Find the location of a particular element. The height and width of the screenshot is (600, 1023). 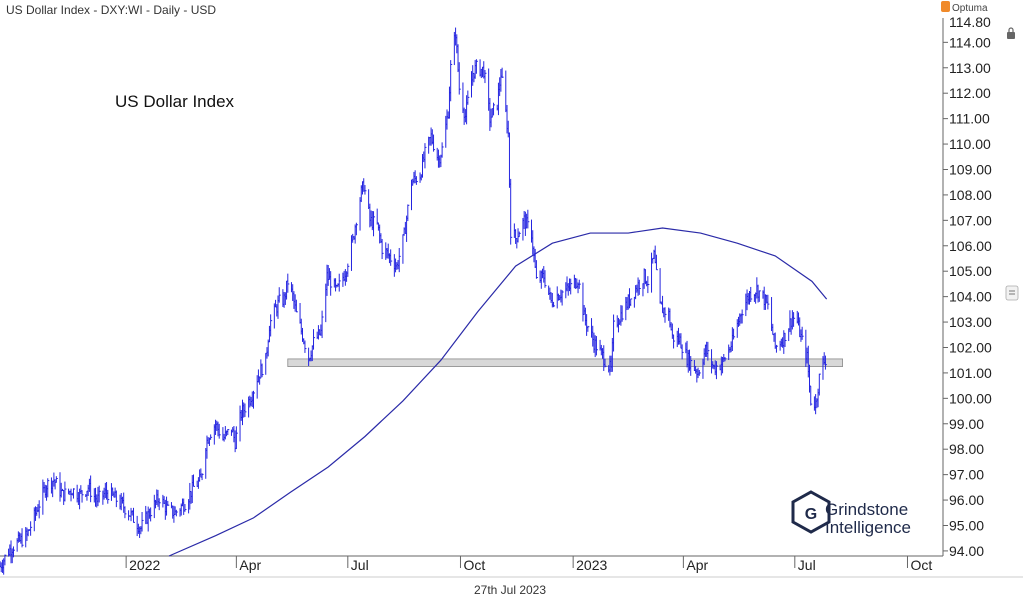

x-axis-ticks: 2022 Apr Jul Oct 2023 Apr Jul Oct is located at coordinates (528, 564).